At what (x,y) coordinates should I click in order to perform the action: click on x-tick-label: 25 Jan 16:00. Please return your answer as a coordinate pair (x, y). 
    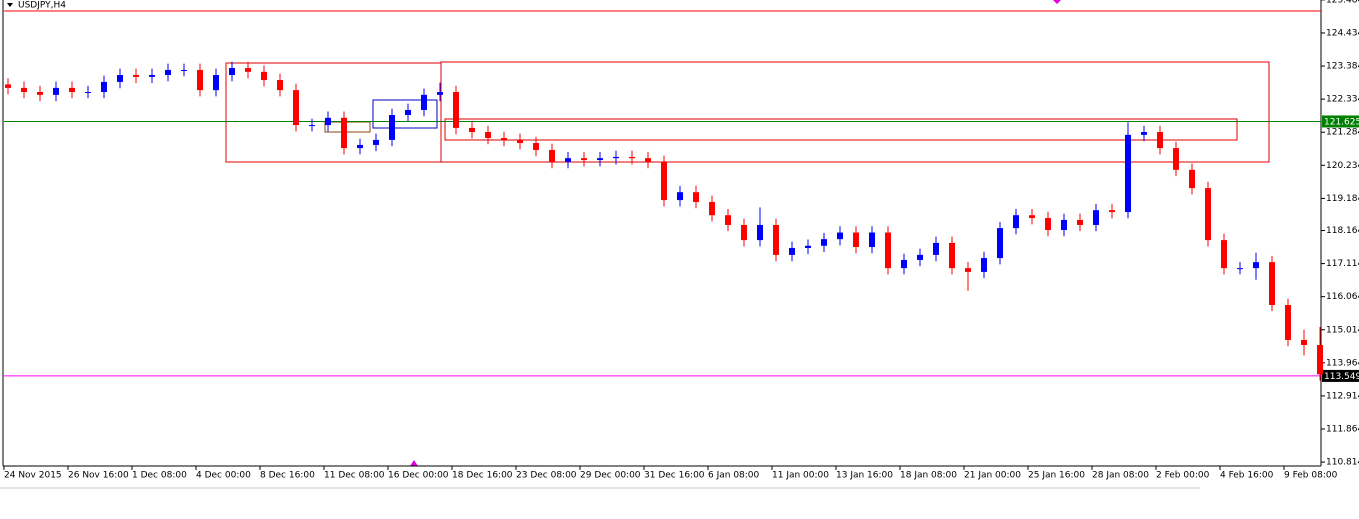
    Looking at the image, I should click on (1056, 476).